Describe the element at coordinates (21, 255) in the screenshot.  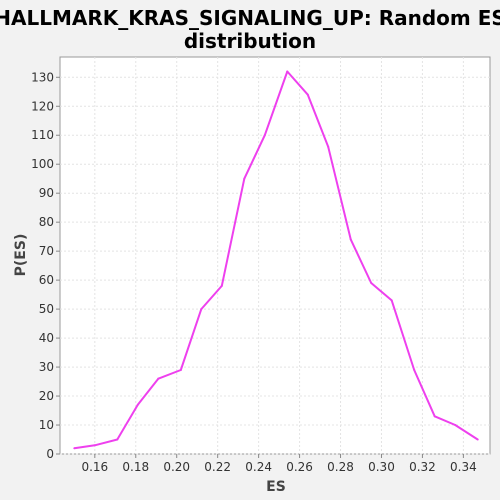
I see `y-axis-label: P(ES)` at that location.